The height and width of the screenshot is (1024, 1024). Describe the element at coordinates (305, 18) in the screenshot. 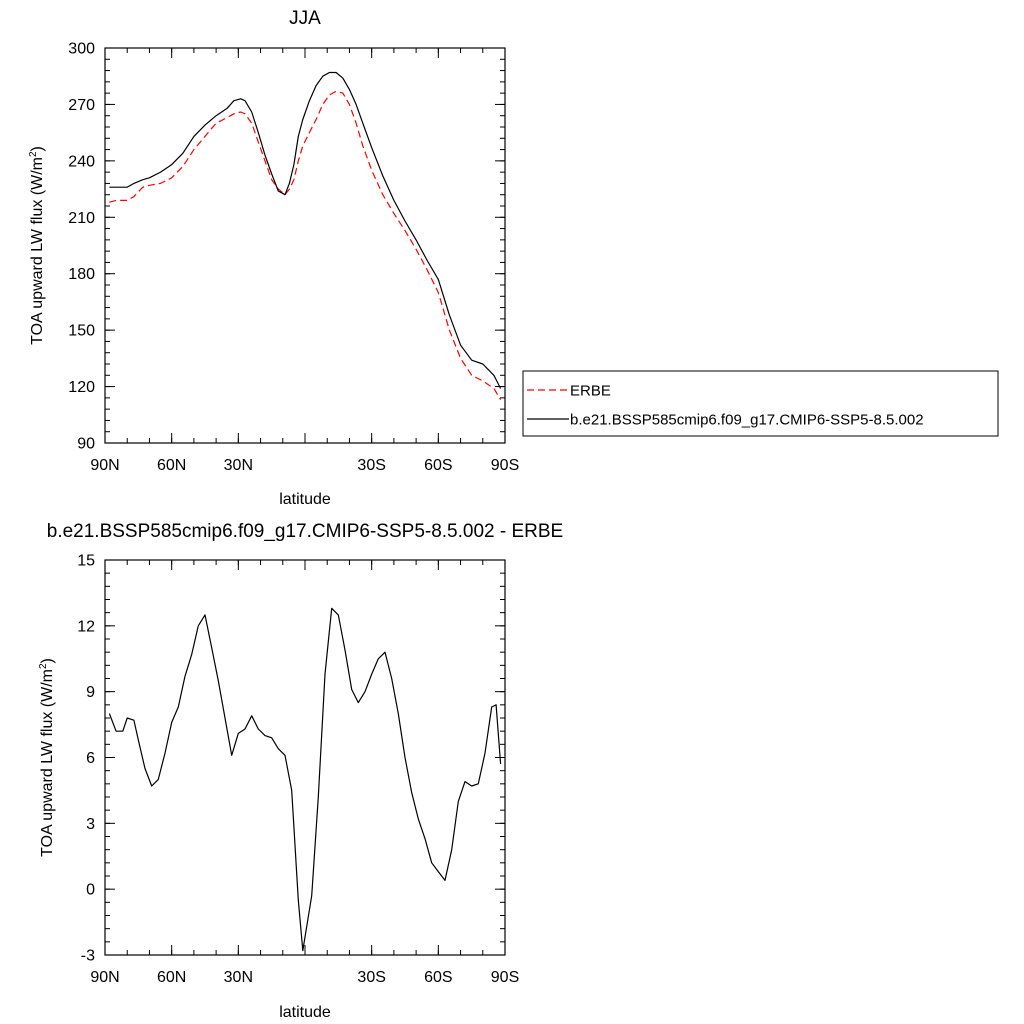

I see `chart-title: JJA` at that location.